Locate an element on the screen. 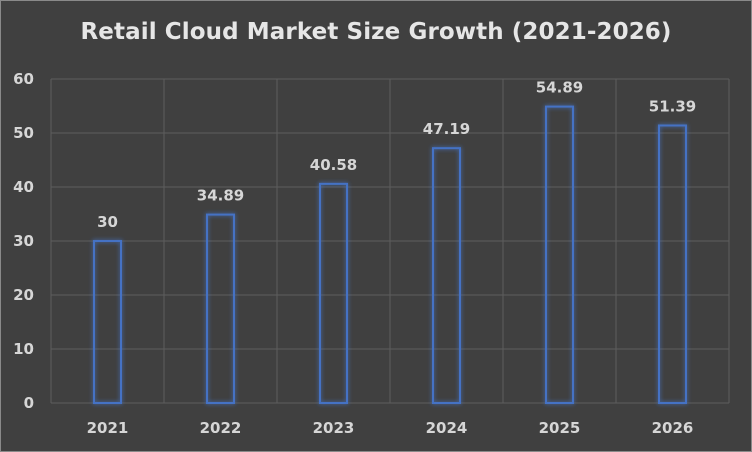  data-label-2026: 51.39 is located at coordinates (672, 106).